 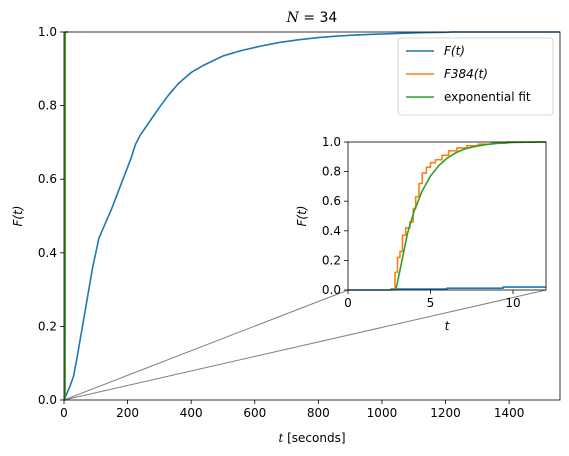 I want to click on main-x-tick-label: 1000, so click(x=382, y=413).